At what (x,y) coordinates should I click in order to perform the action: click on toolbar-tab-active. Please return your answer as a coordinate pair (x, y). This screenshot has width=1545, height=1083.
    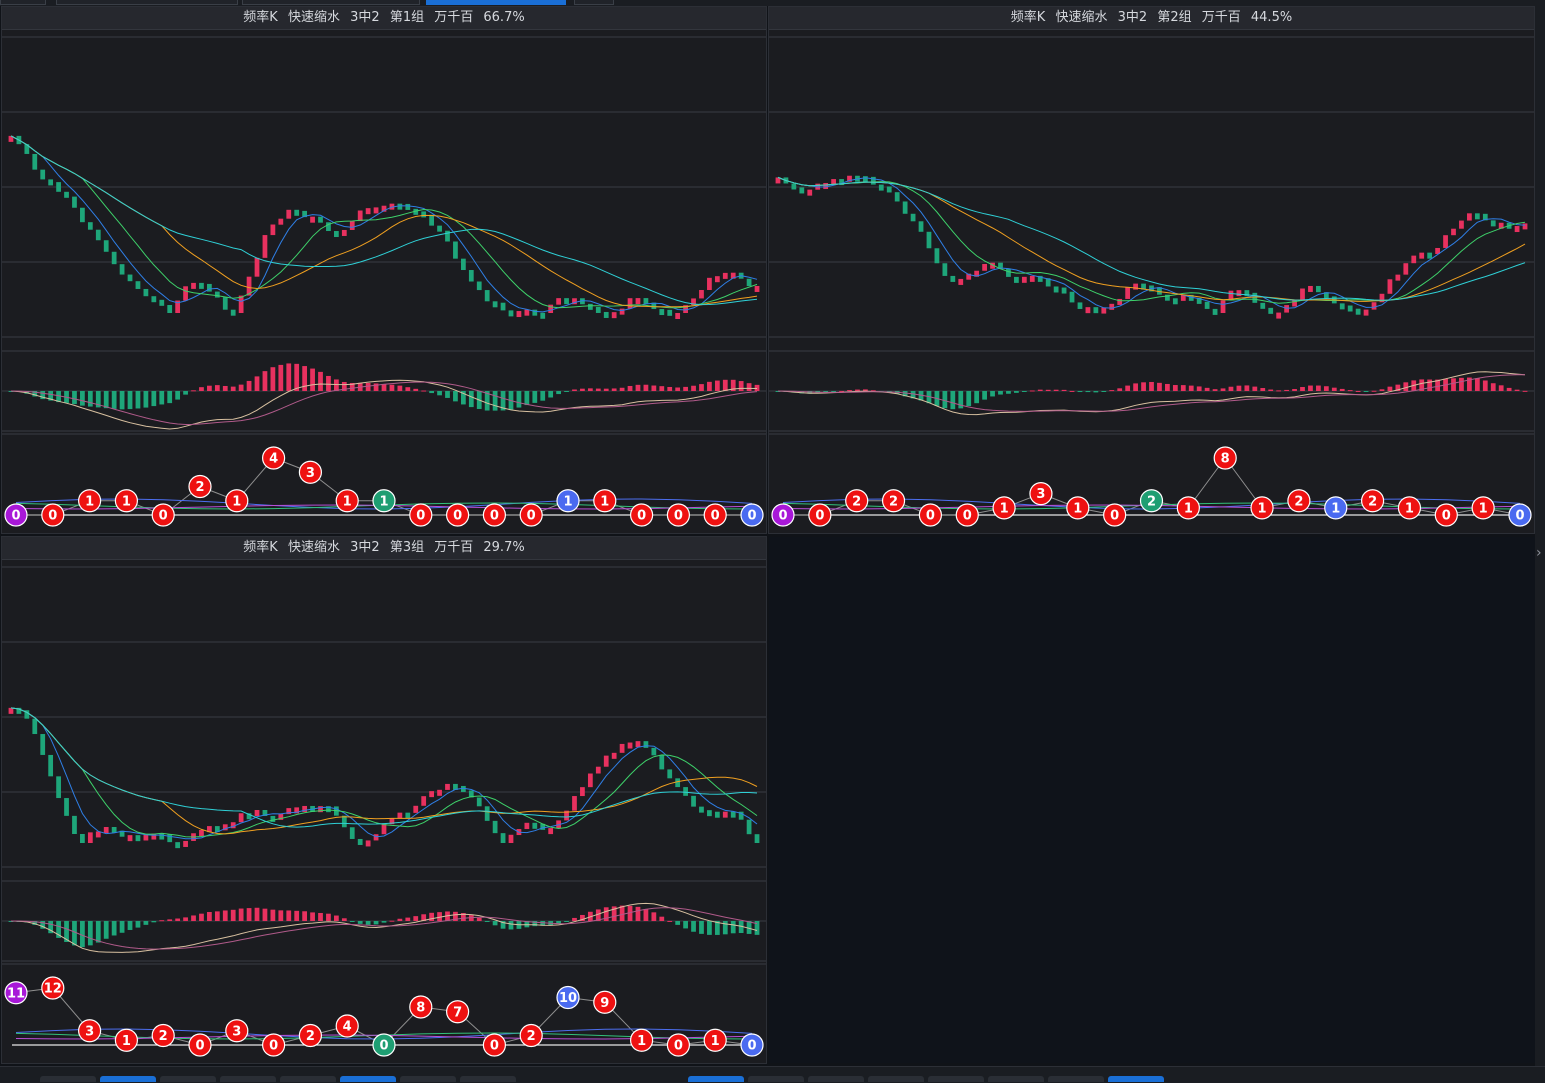
    Looking at the image, I should click on (496, 2).